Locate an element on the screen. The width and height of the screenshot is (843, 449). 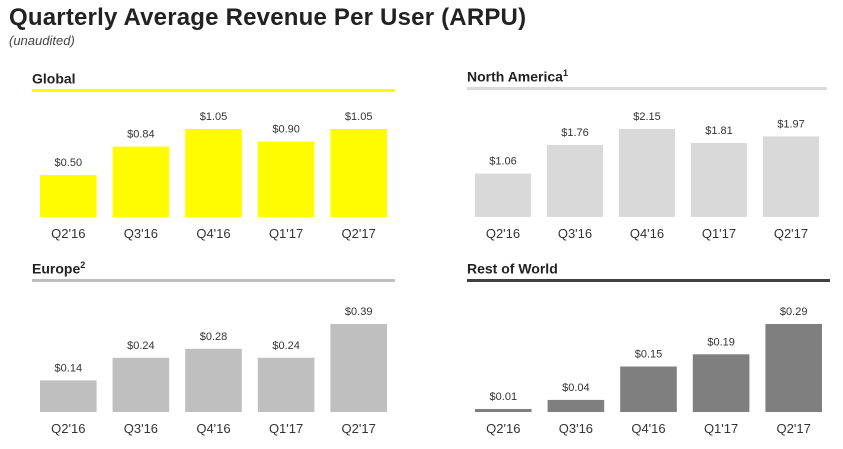
data-label: $0.01 is located at coordinates (504, 397).